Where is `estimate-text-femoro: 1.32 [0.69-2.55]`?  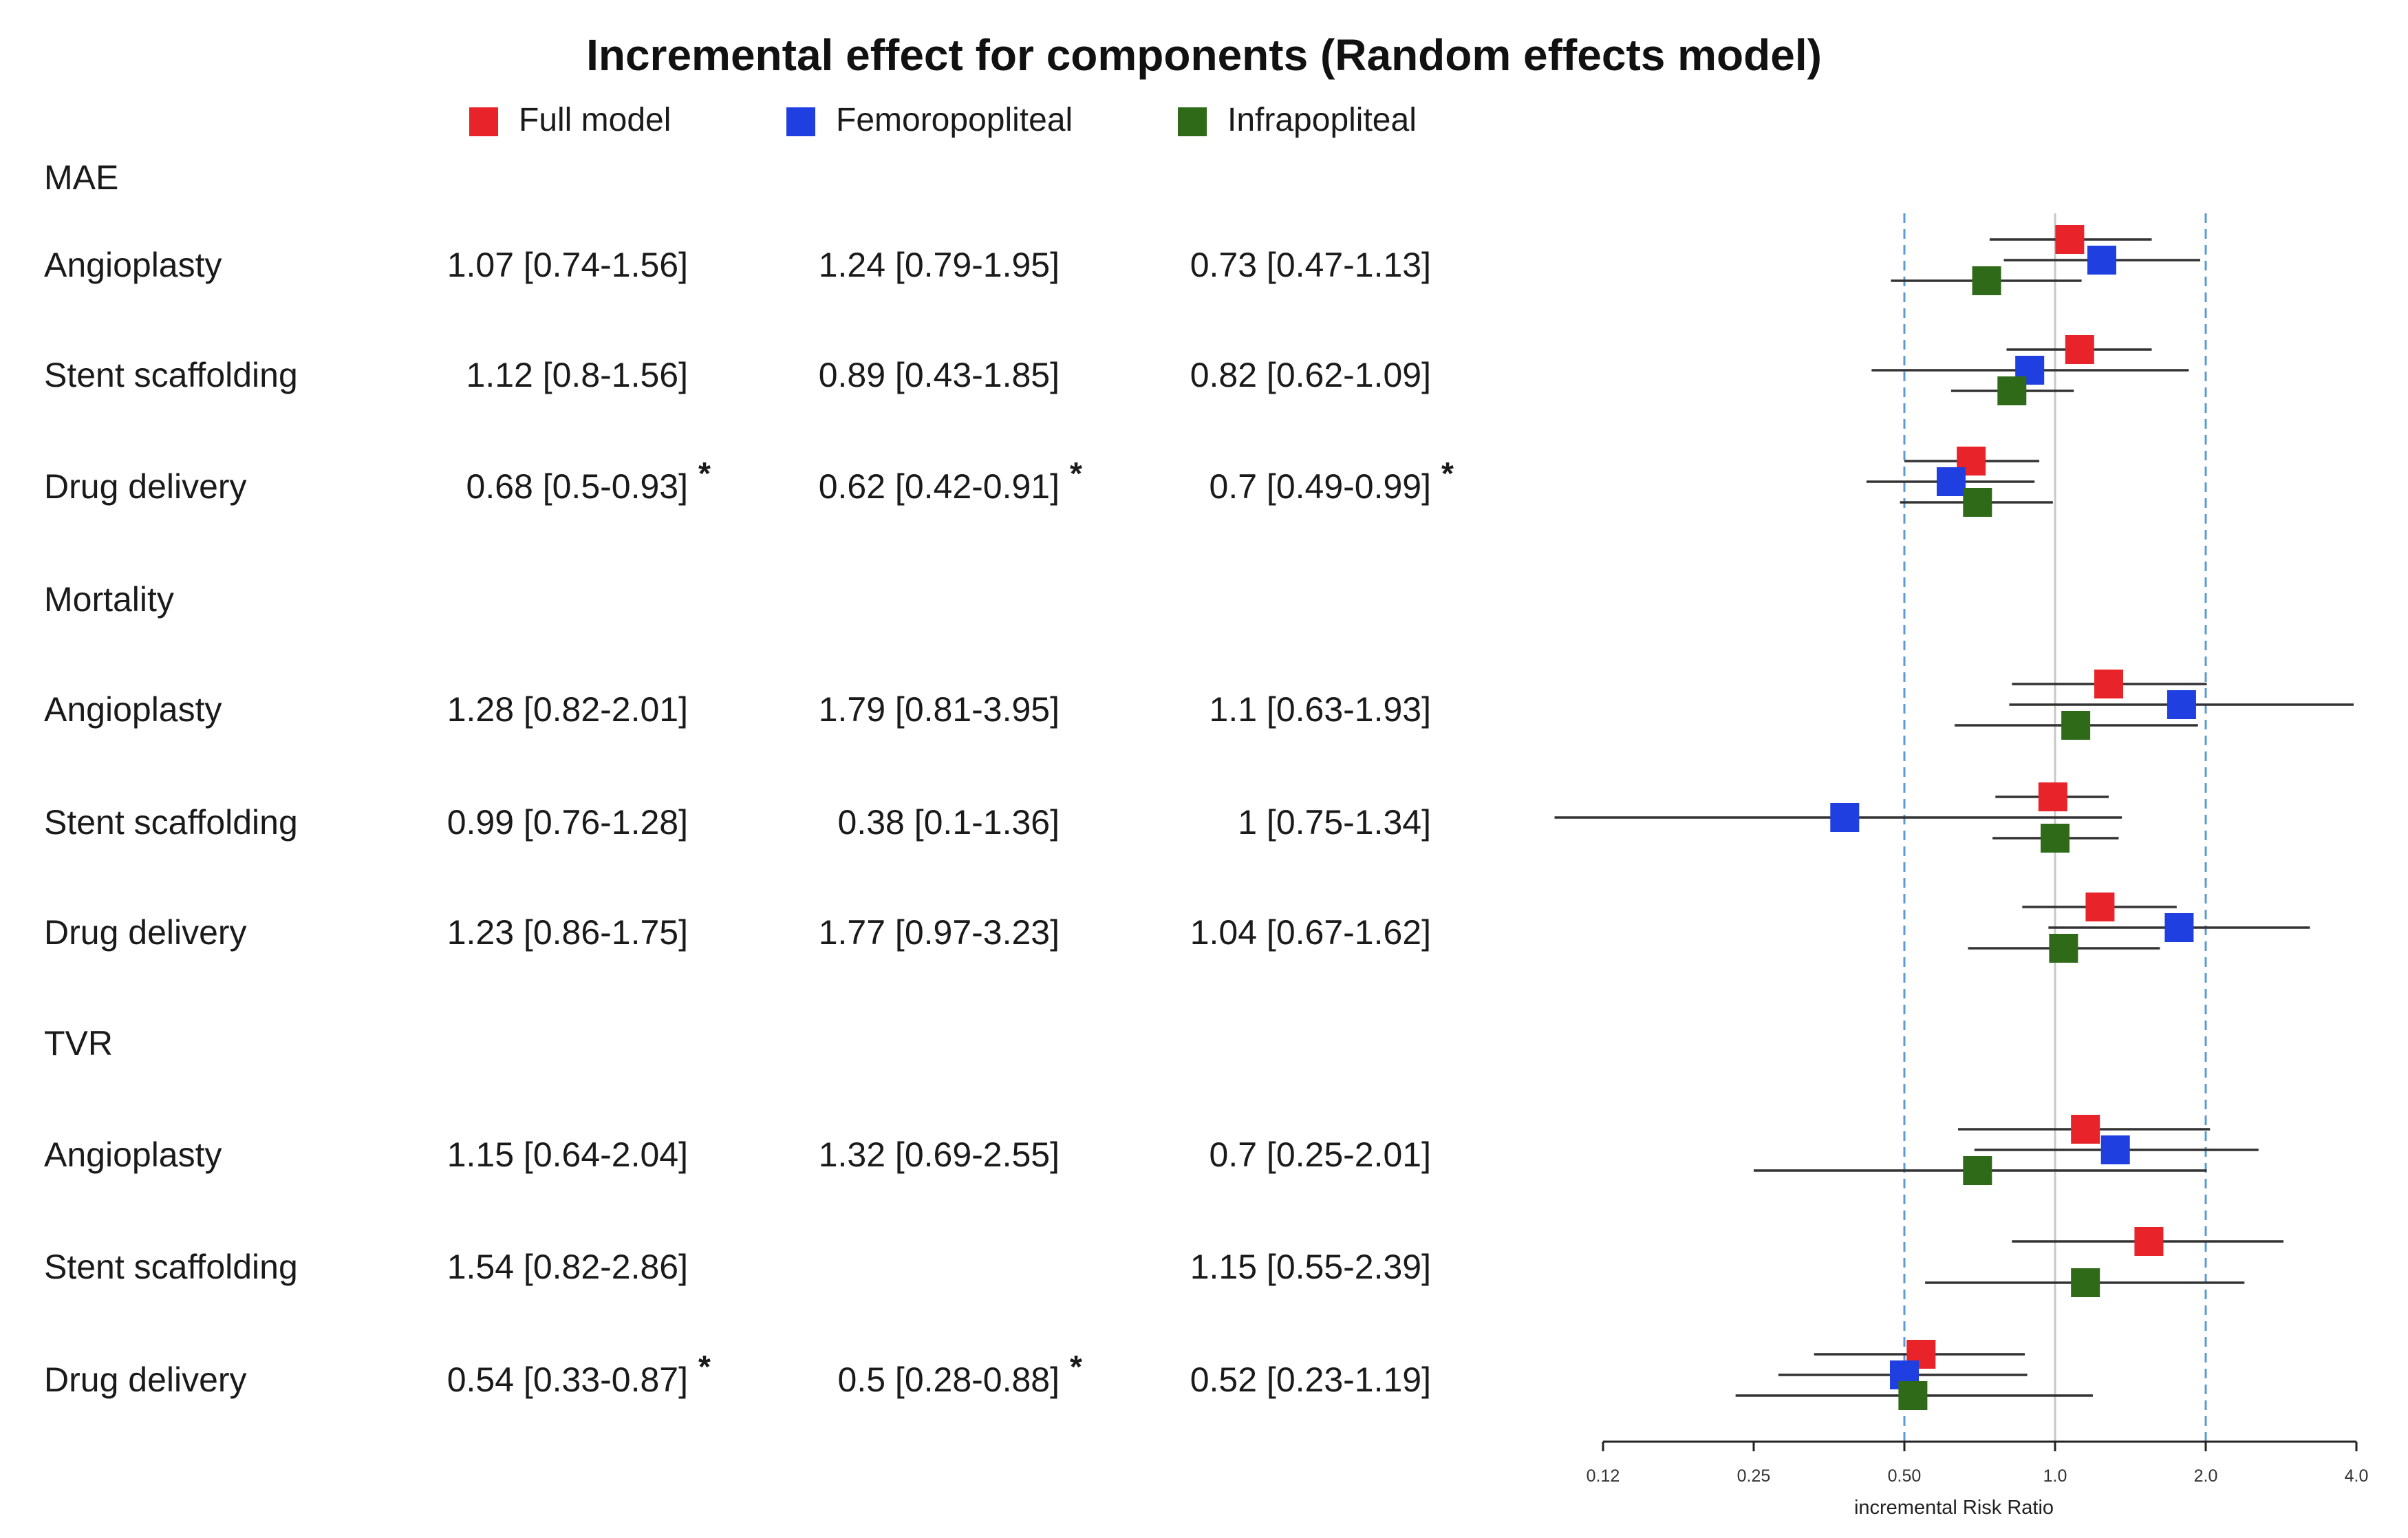 estimate-text-femoro: 1.32 [0.69-2.55] is located at coordinates (939, 1154).